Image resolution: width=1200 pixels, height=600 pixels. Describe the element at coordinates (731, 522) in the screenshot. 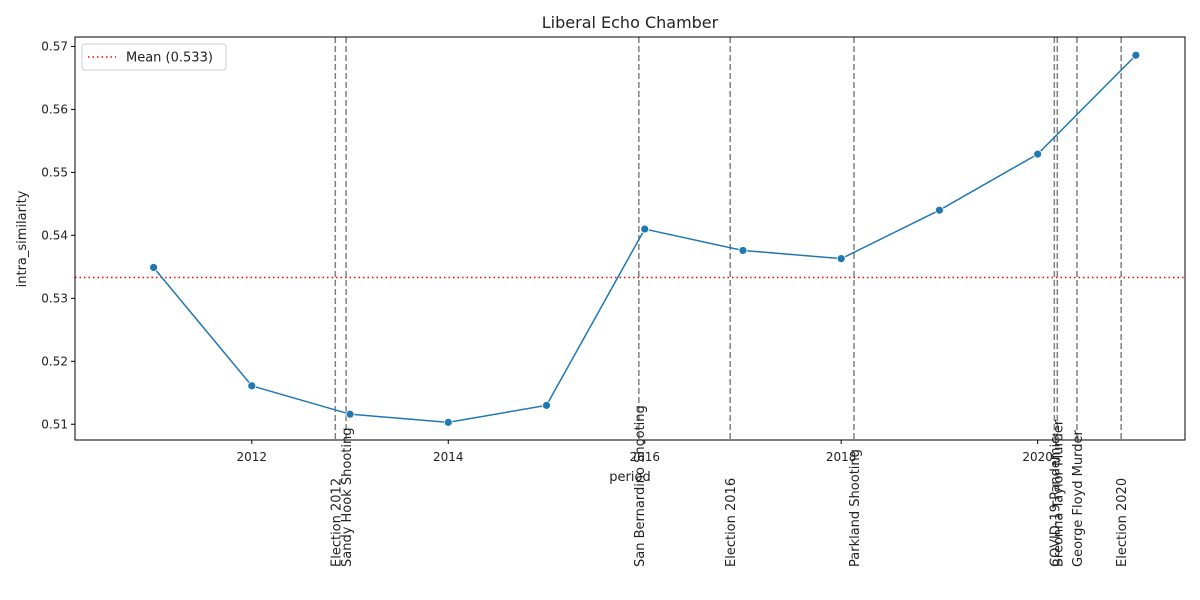

I see `event-label-3: Election 2016` at that location.